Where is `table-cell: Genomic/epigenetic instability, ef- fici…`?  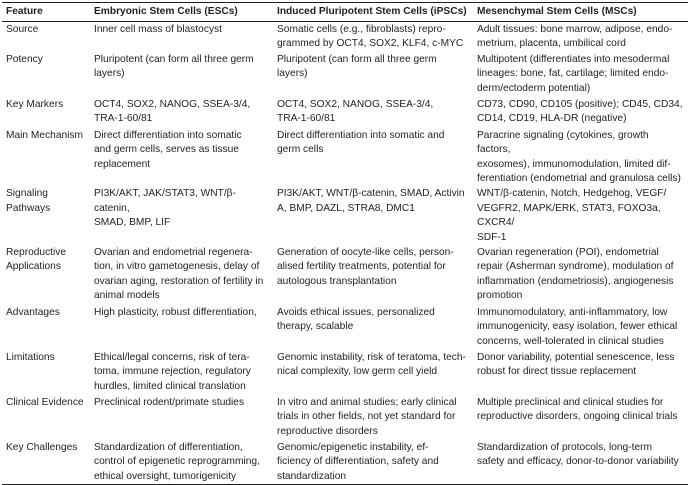 table-cell: Genomic/epigenetic instability, ef- fici… is located at coordinates (373, 462).